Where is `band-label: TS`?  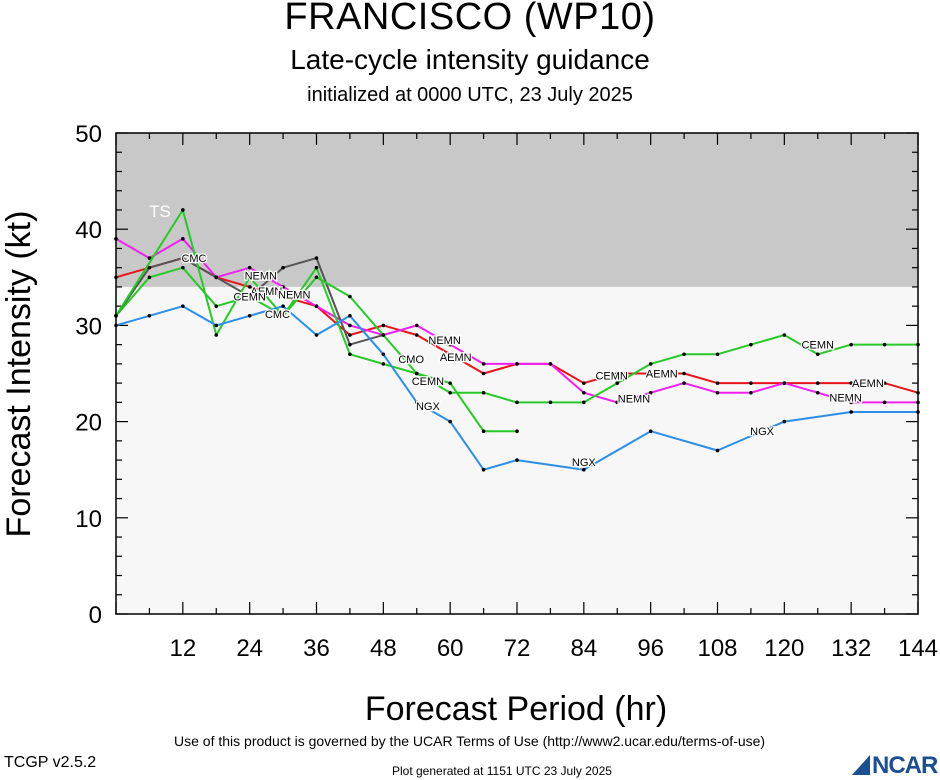
band-label: TS is located at coordinates (160, 211).